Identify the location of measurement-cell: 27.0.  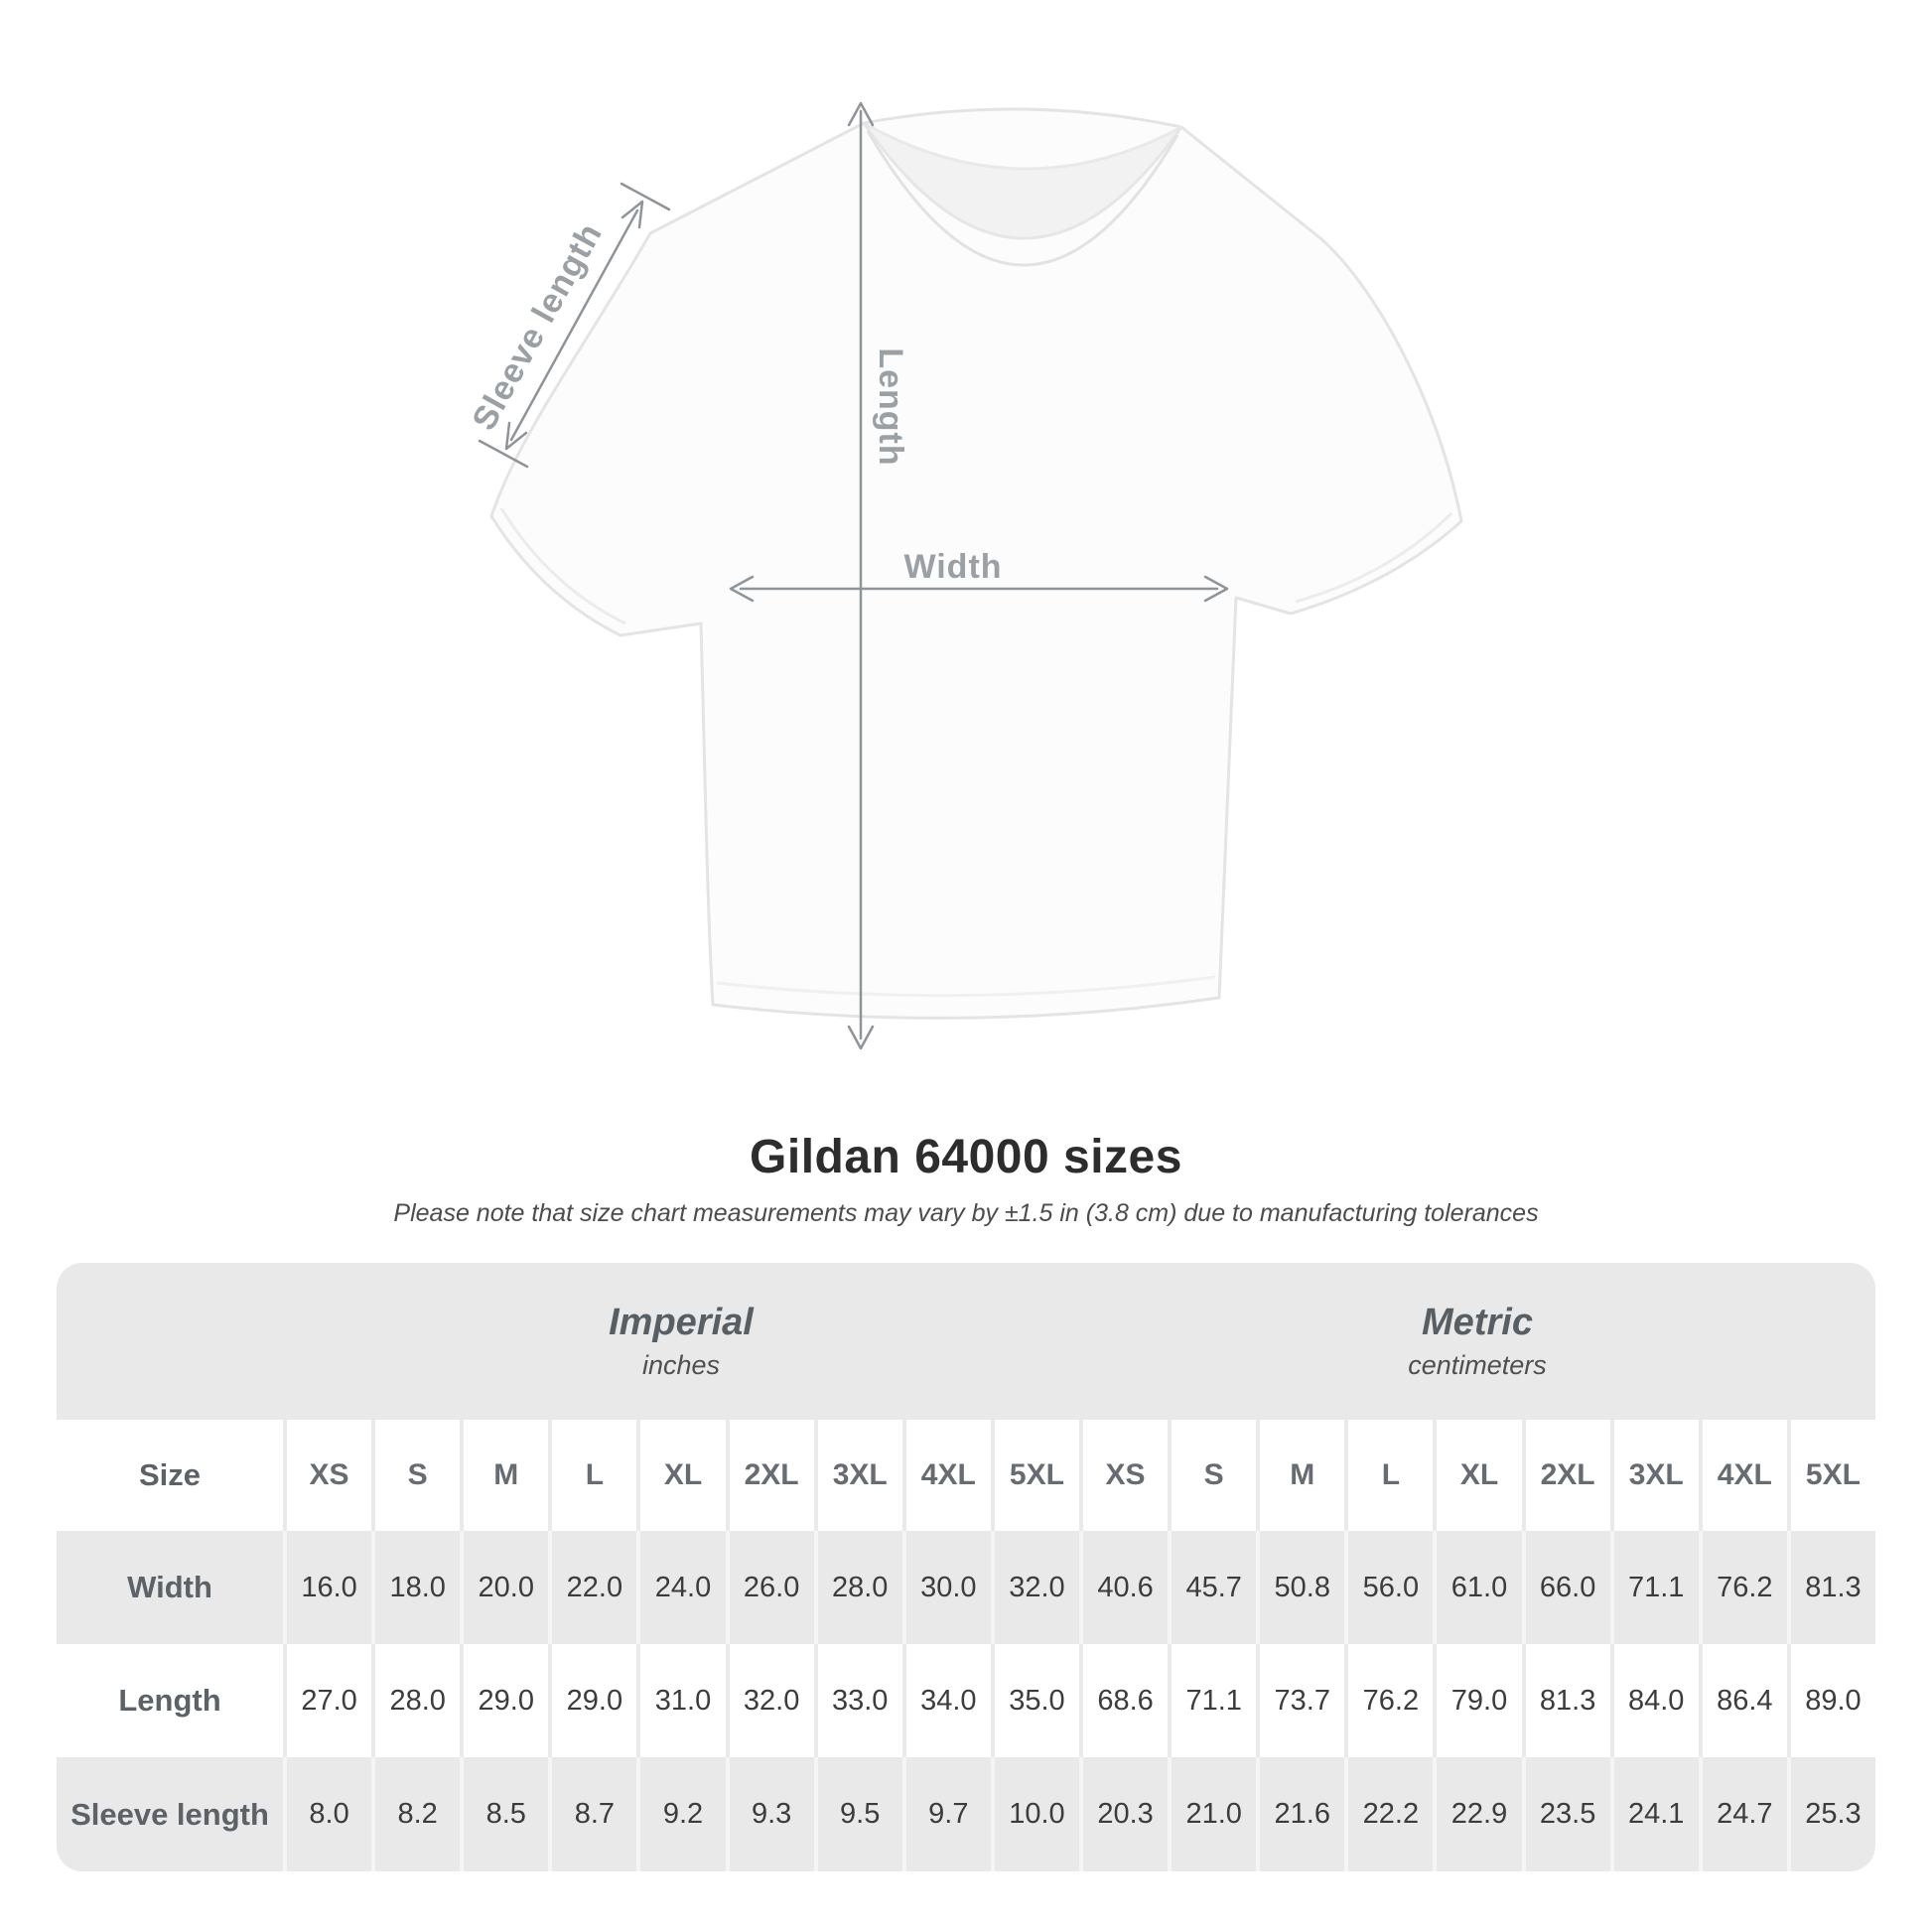
(328, 1701).